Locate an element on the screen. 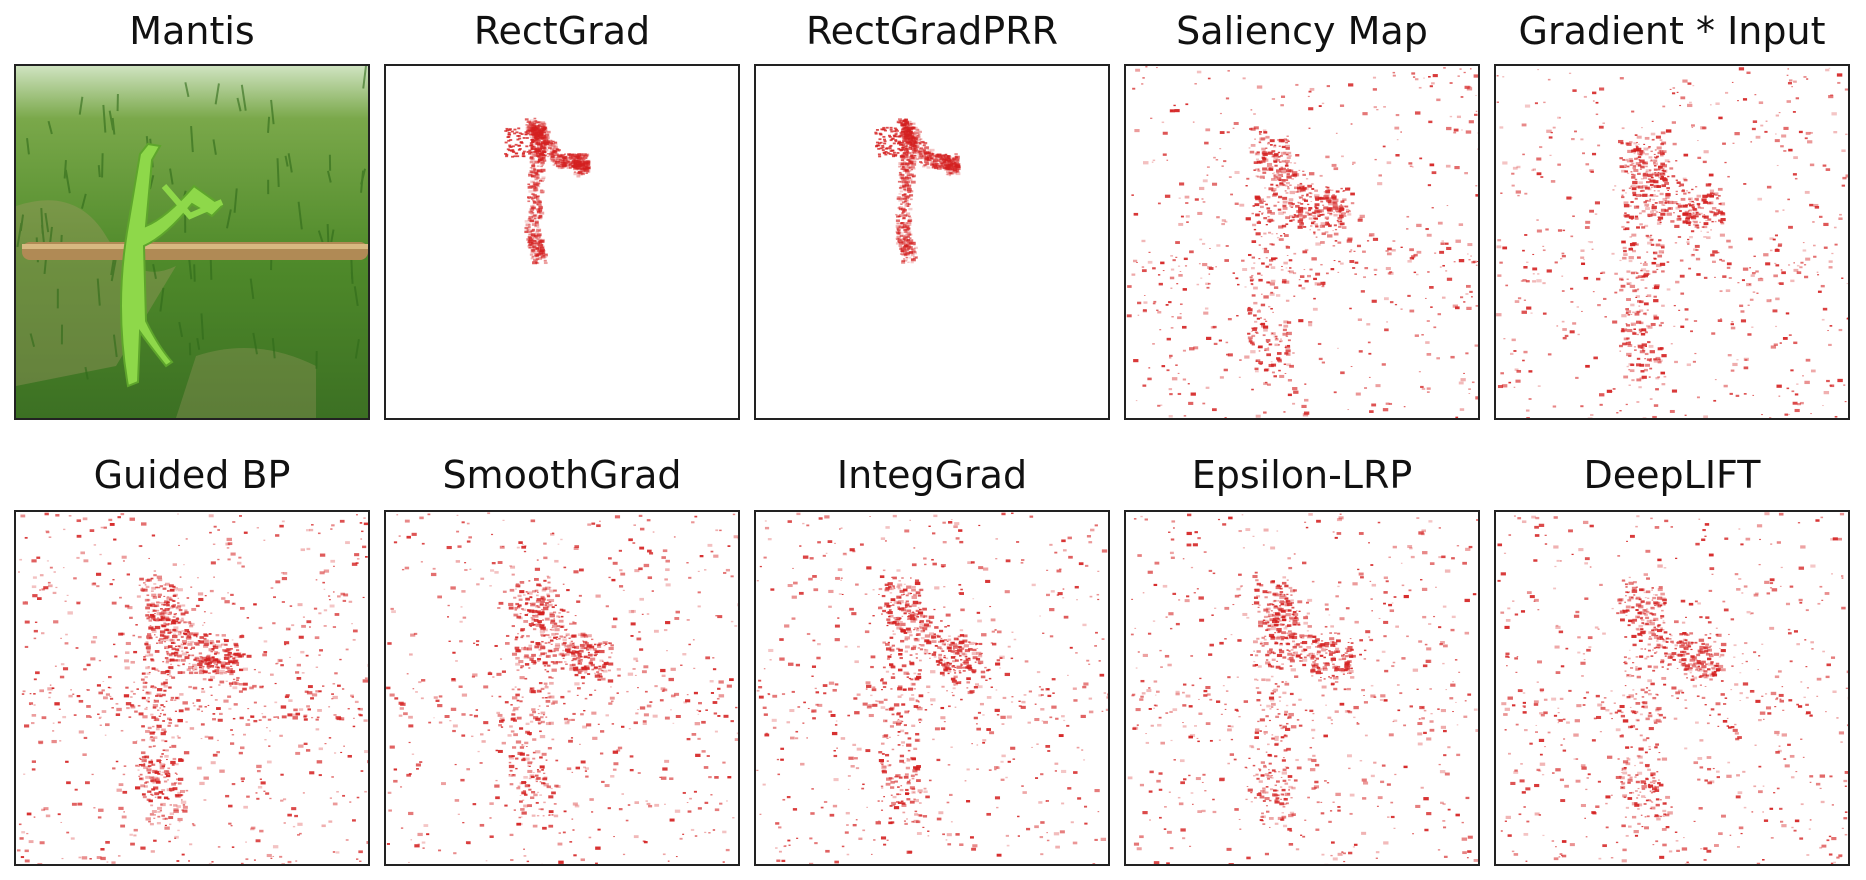 The width and height of the screenshot is (1866, 880). mantis-photo is located at coordinates (192, 242).